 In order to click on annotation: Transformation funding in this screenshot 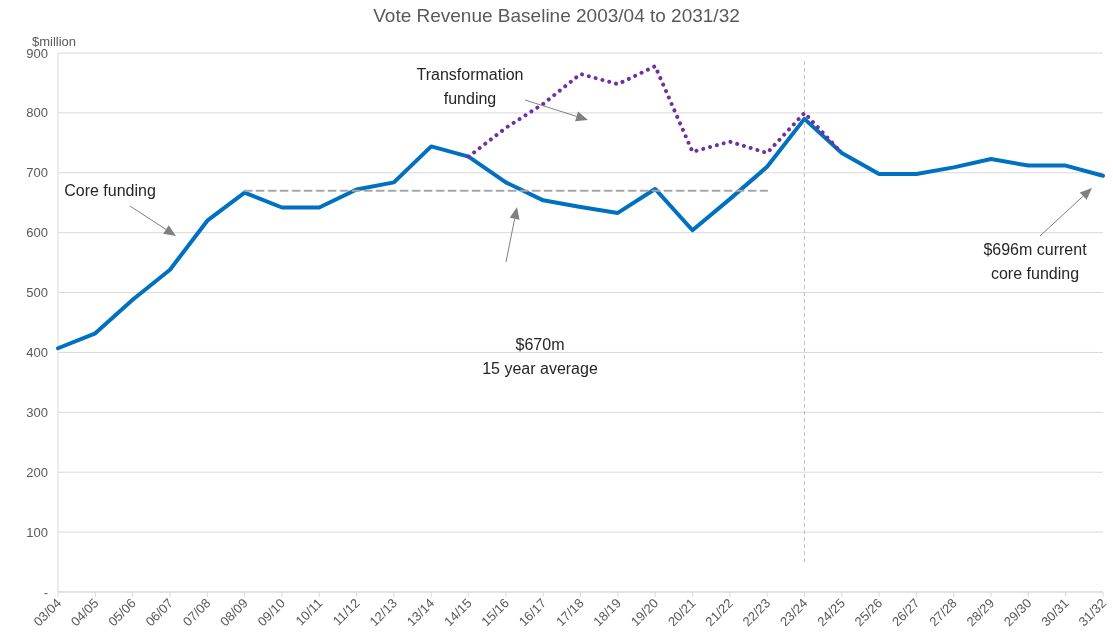, I will do `click(470, 86)`.